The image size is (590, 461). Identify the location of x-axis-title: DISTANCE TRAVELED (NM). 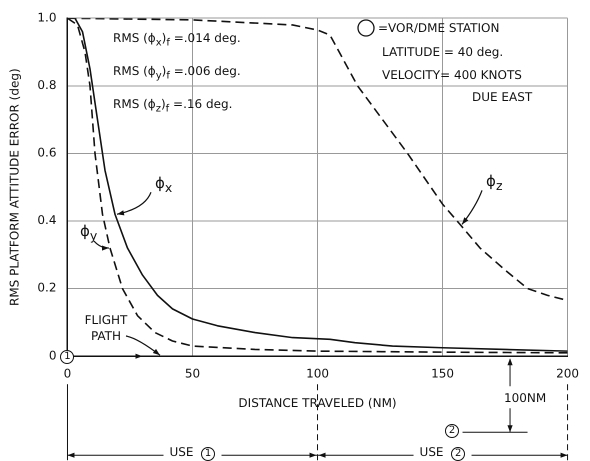
(317, 403).